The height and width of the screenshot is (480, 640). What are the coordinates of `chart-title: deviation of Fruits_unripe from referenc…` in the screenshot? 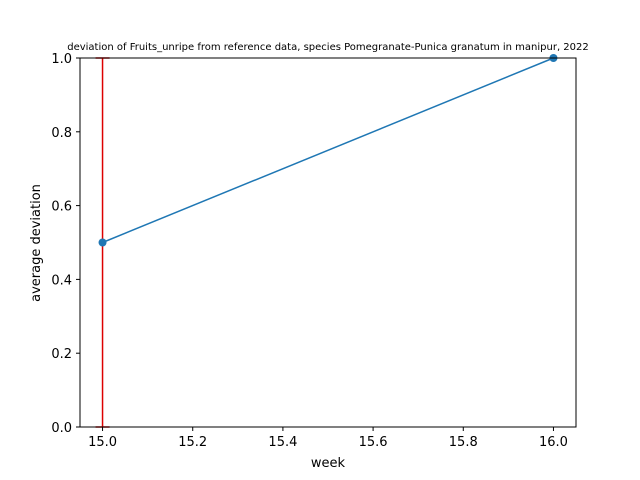 It's located at (328, 47).